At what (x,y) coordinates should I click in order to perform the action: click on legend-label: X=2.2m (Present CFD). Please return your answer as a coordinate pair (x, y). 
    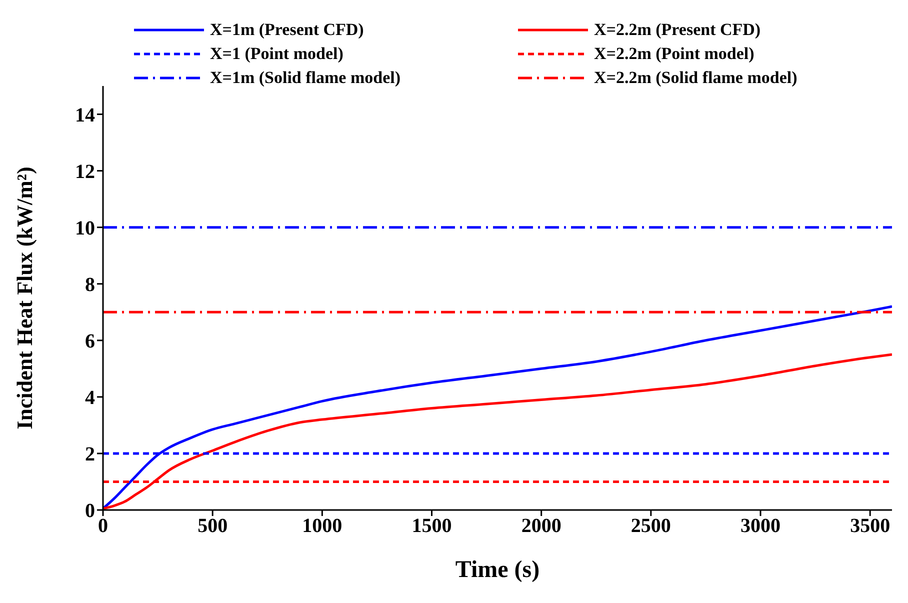
    Looking at the image, I should click on (677, 30).